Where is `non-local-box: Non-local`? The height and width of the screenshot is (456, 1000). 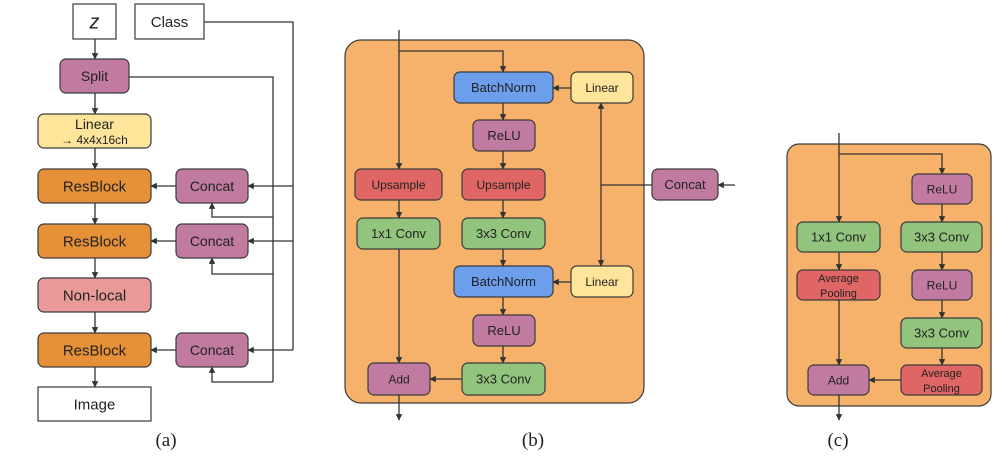 non-local-box: Non-local is located at coordinates (94, 295).